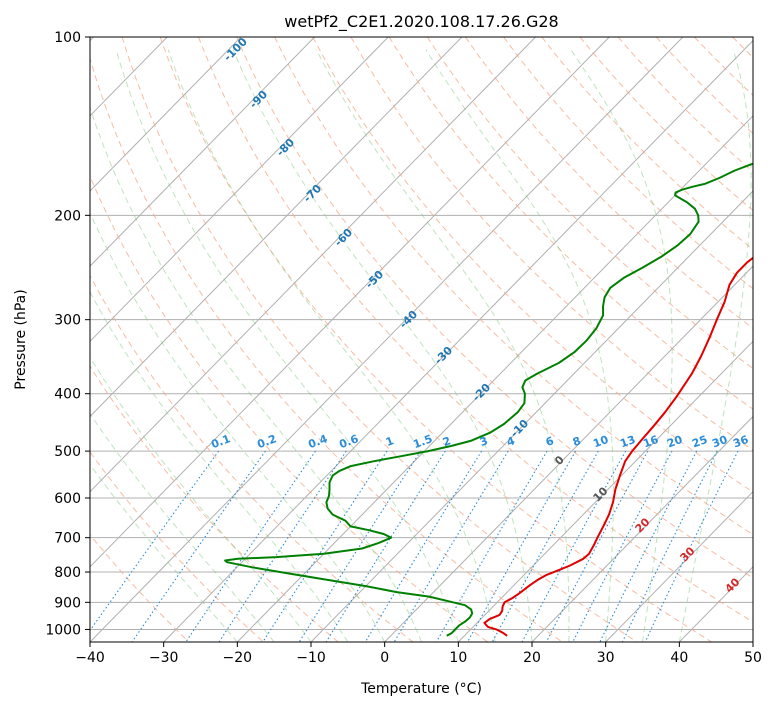 This screenshot has width=775, height=708. I want to click on x-tick-label: 30, so click(606, 658).